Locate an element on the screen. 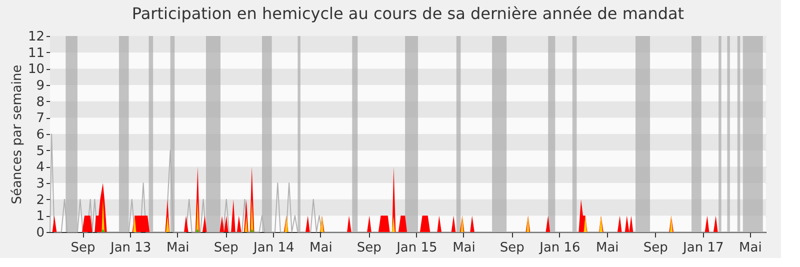 This screenshot has height=267, width=800. chart-title: Participation en hemicycle au cours de sa dernière année de mandat is located at coordinates (408, 13).